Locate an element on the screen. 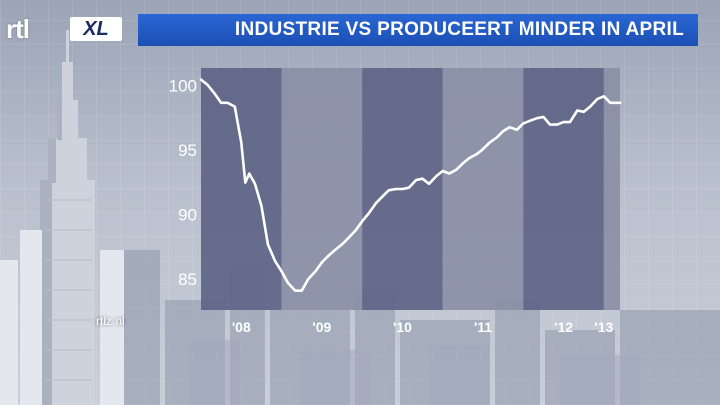  y-tick-label: 95 is located at coordinates (187, 150).